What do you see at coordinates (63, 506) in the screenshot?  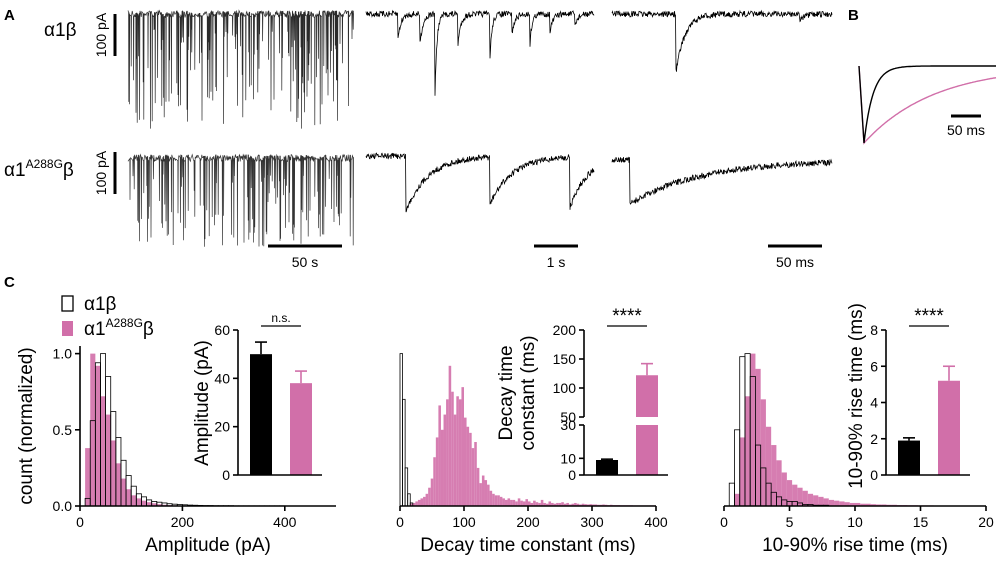 I see `y-tick-label: 0.0` at bounding box center [63, 506].